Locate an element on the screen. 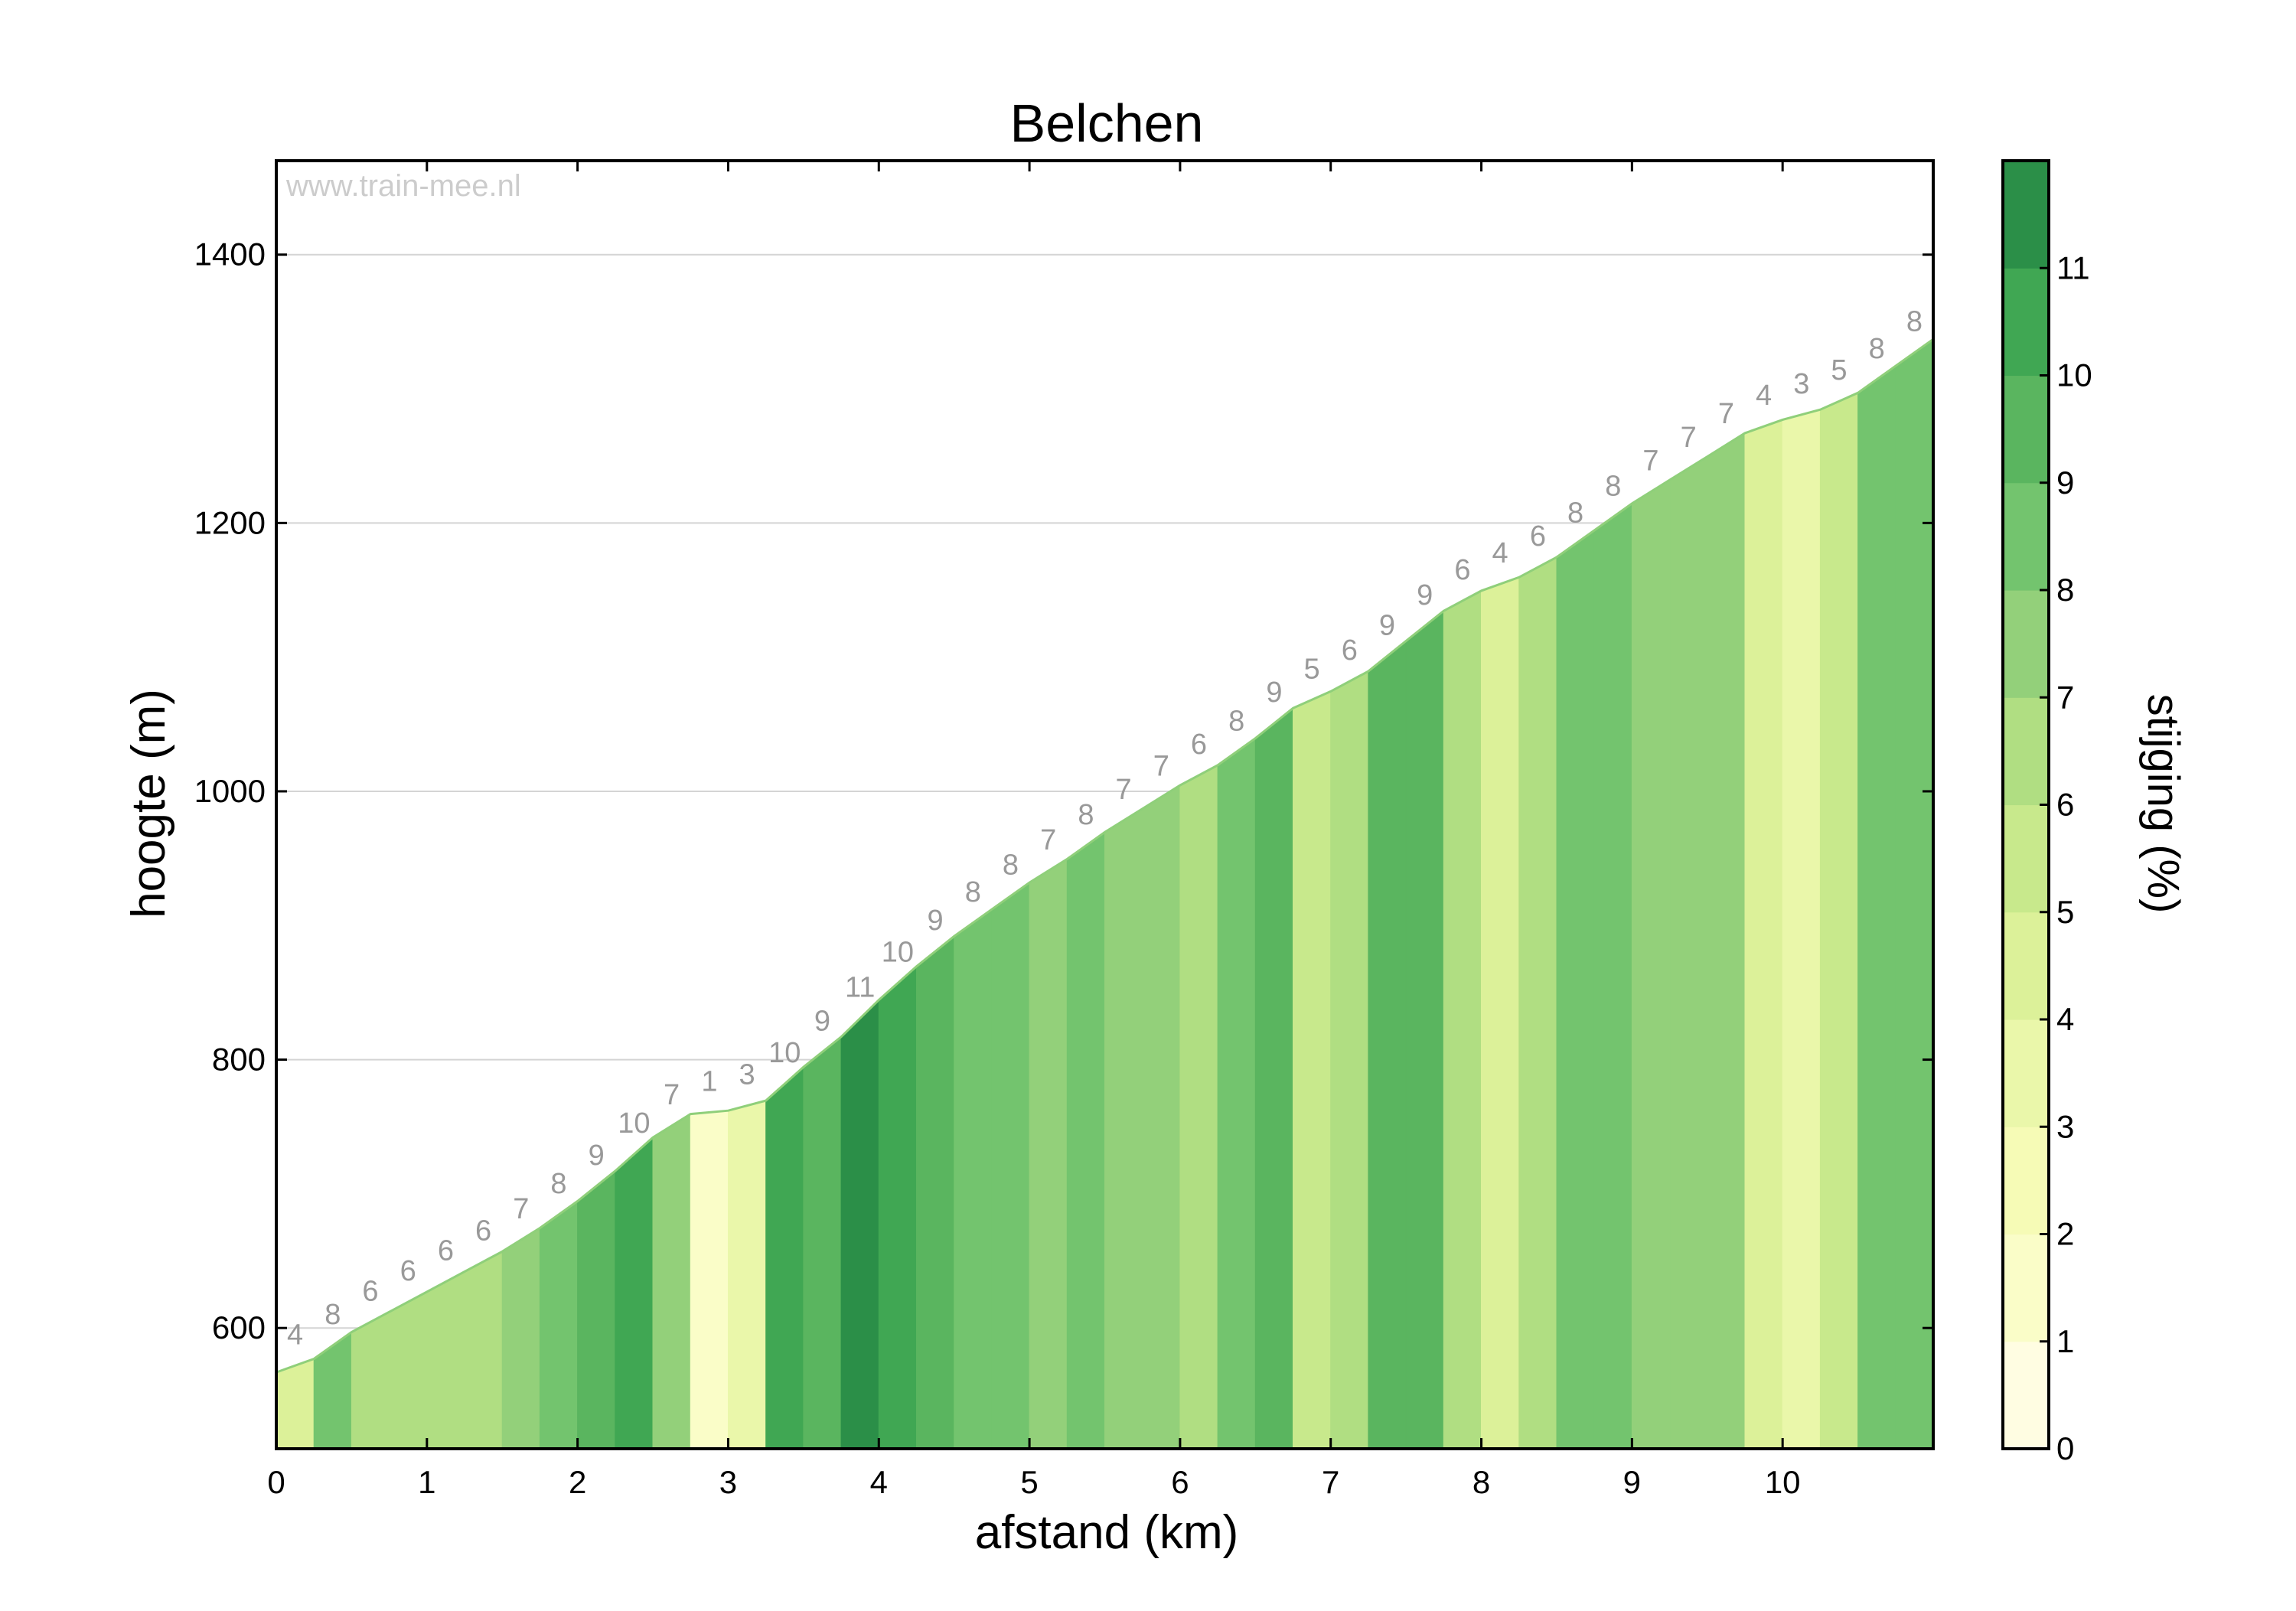  gradient-label: 11 is located at coordinates (860, 988).